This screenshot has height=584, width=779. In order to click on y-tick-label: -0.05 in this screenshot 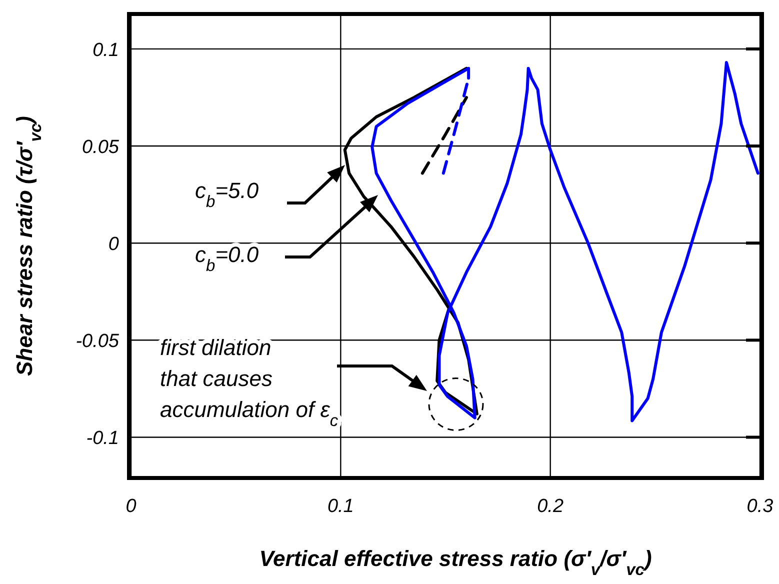, I will do `click(98, 341)`.